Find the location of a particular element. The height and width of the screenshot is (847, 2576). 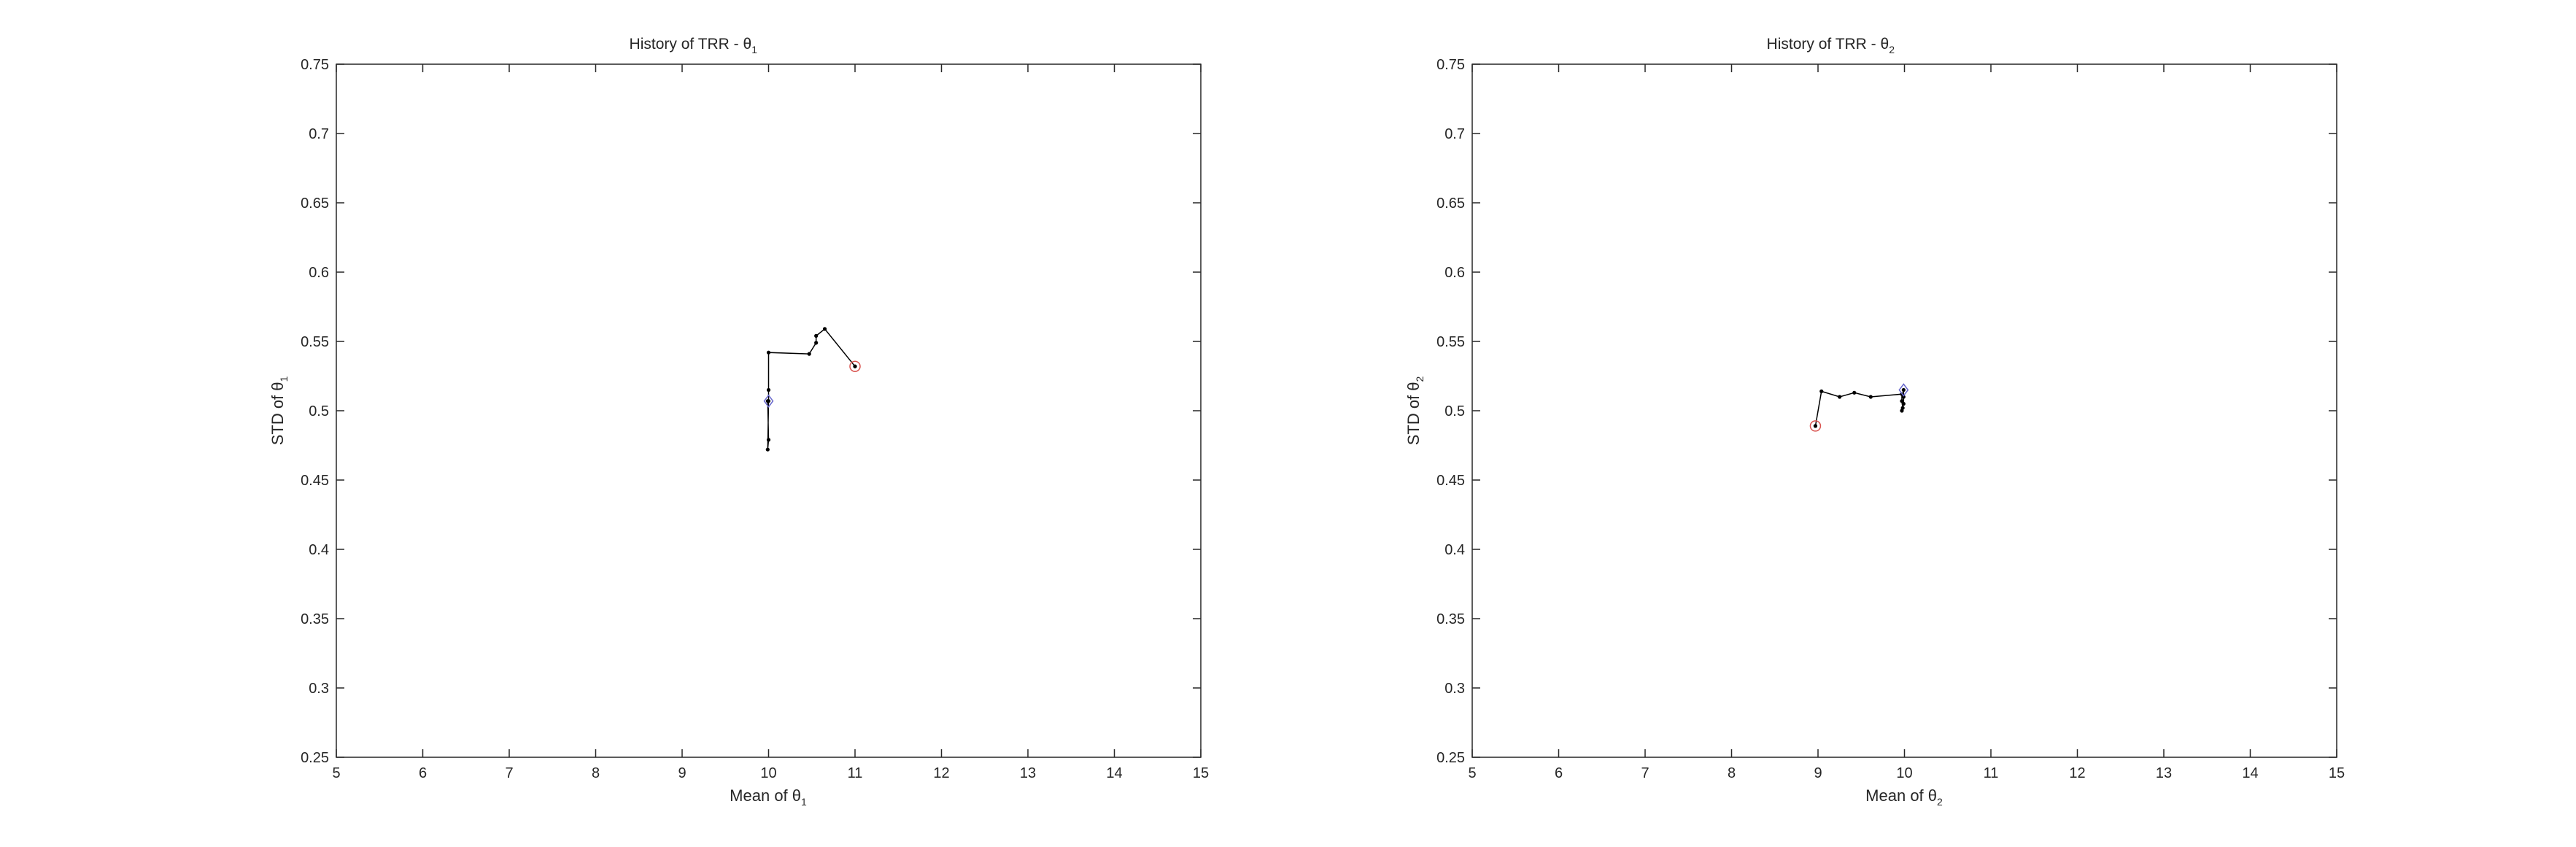

x-axis-label: Mean of θ2 is located at coordinates (1904, 797).